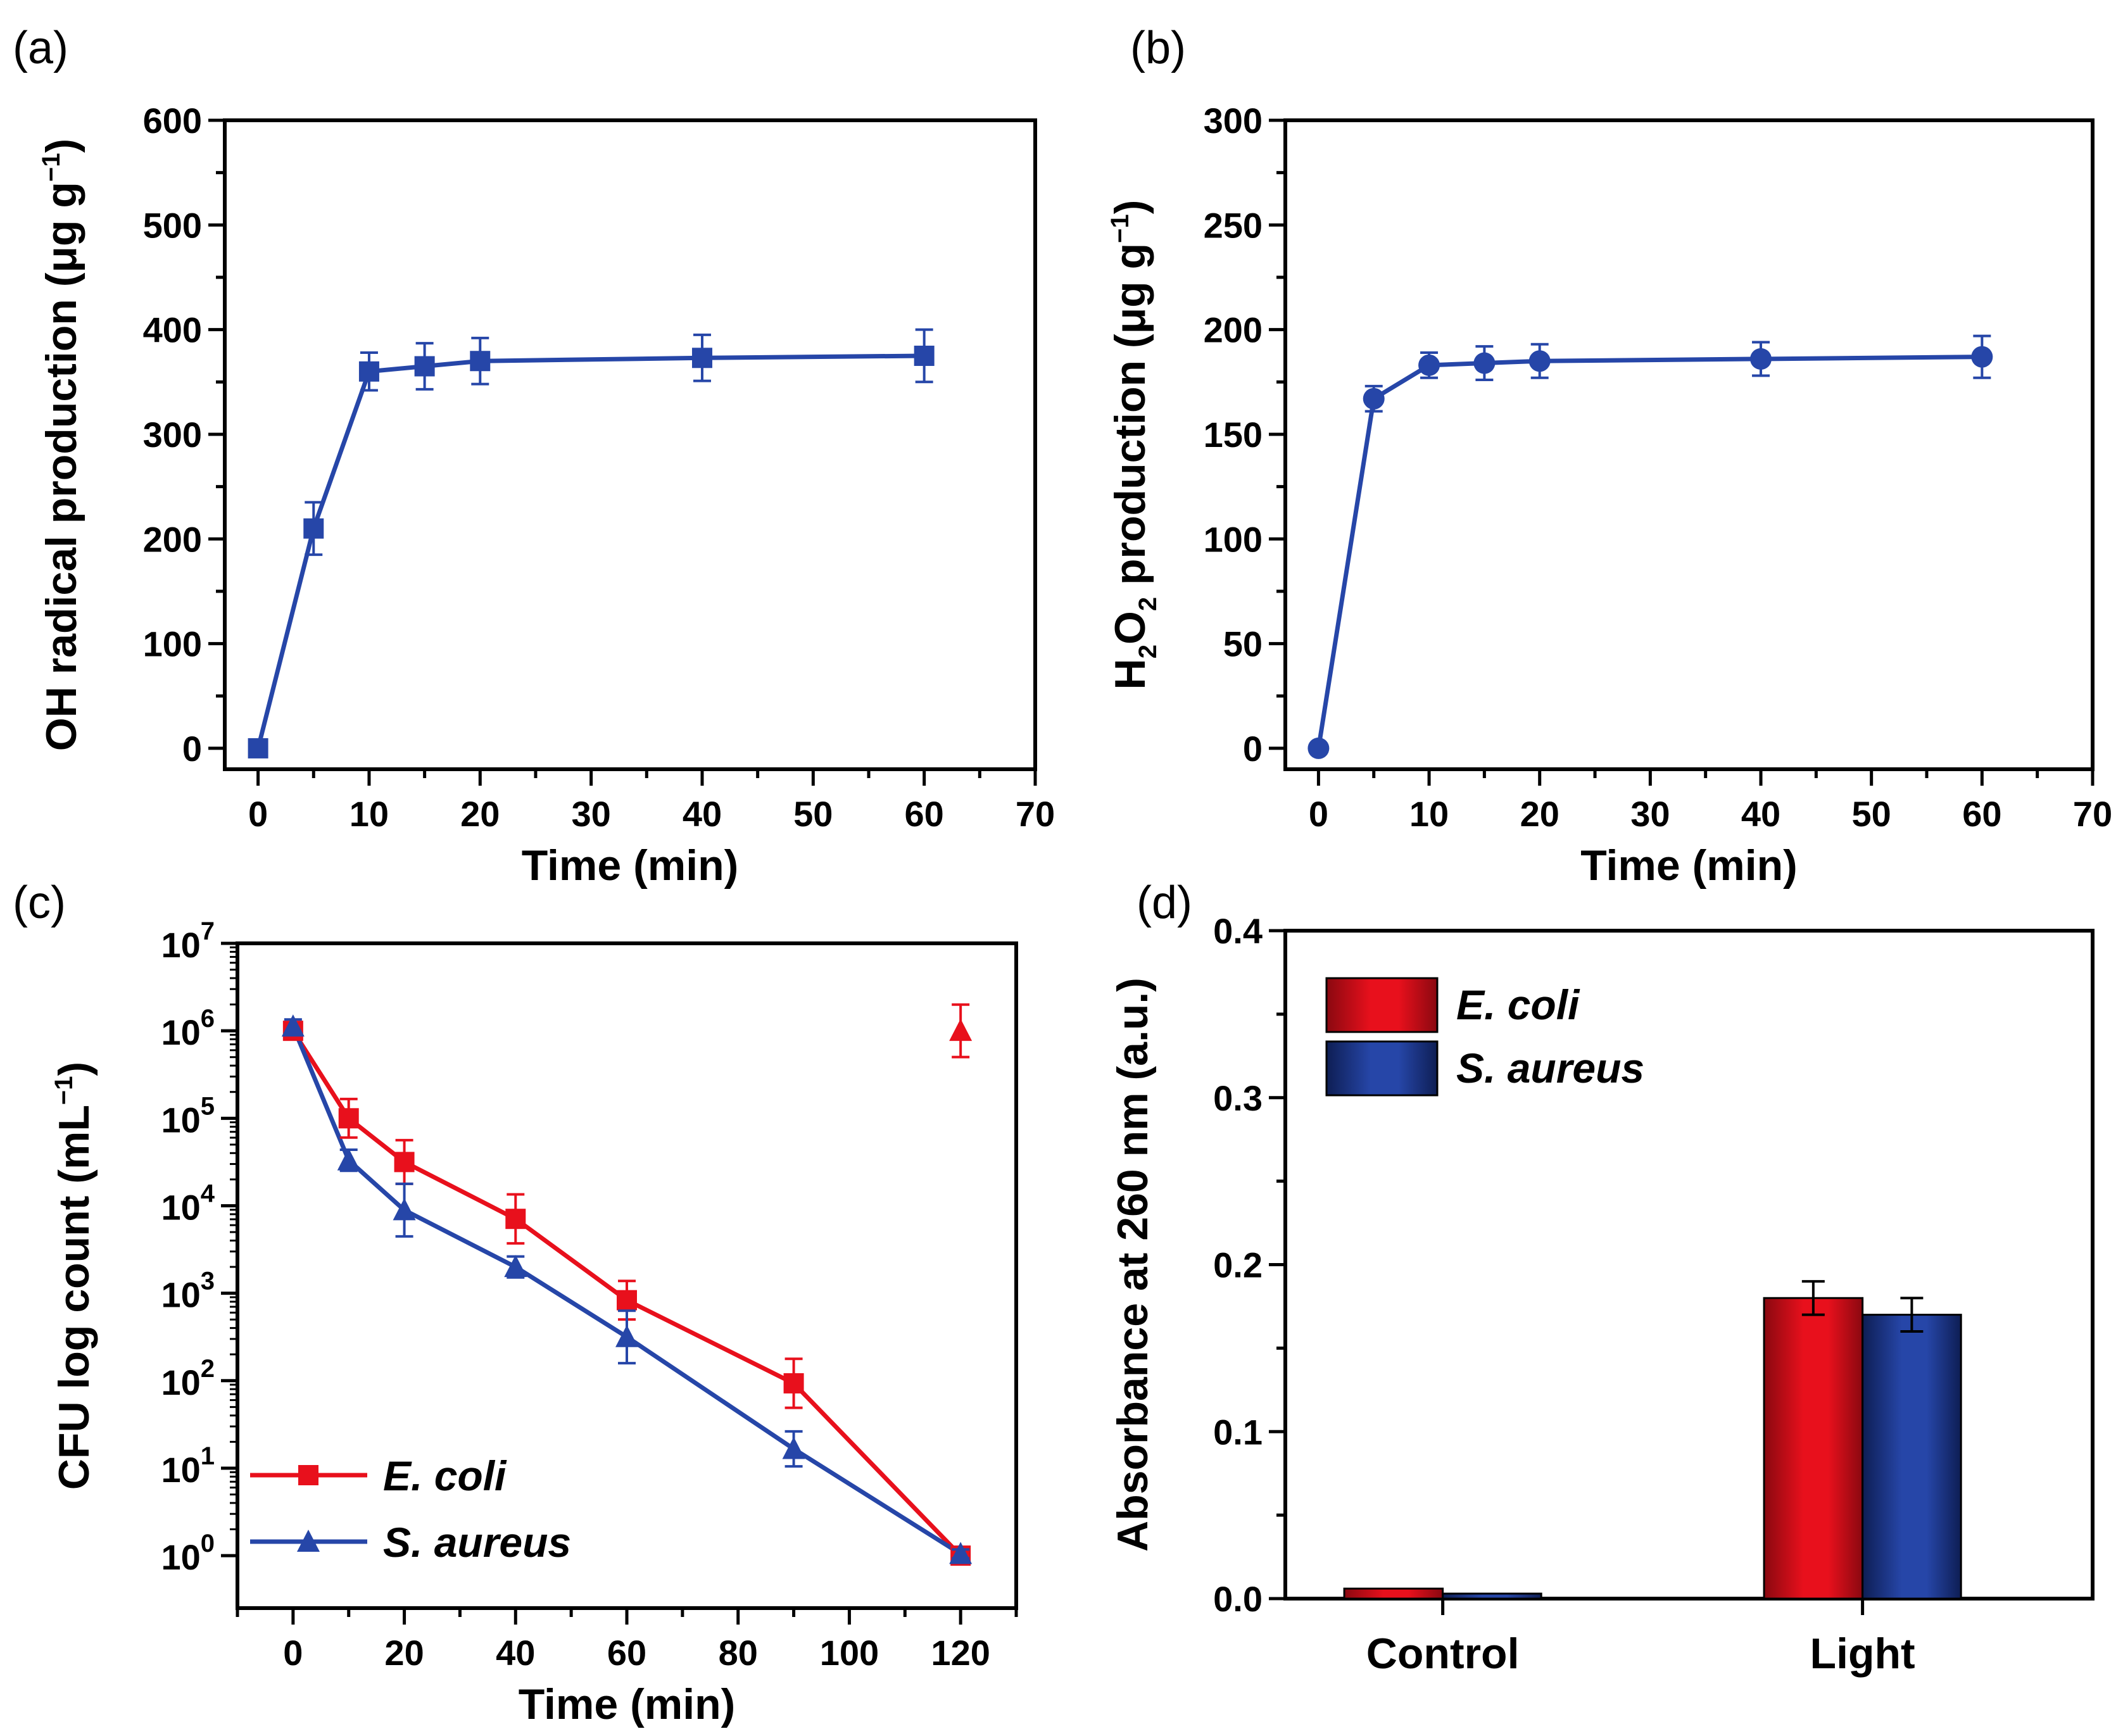  I want to click on y-axis-title: CFU log count (mL−1), so click(74, 1276).